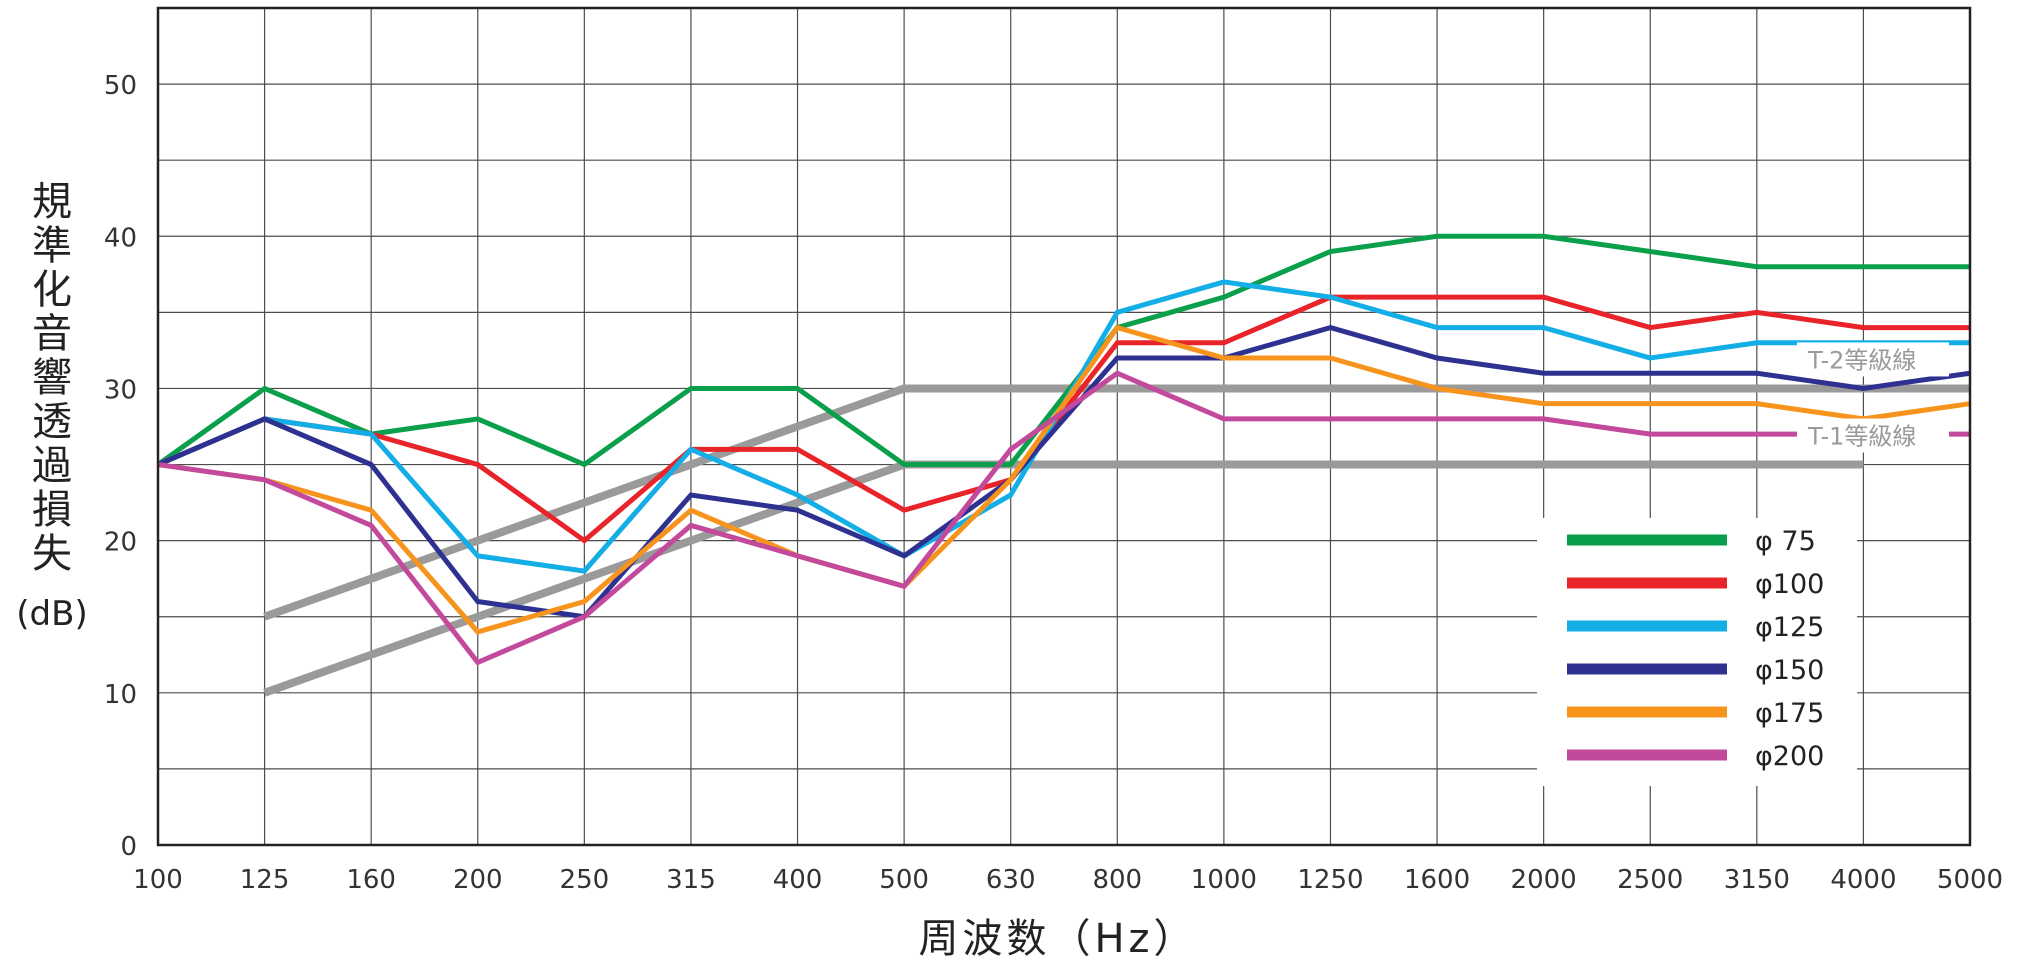  What do you see at coordinates (265, 880) in the screenshot?
I see `x-tick-label: 125` at bounding box center [265, 880].